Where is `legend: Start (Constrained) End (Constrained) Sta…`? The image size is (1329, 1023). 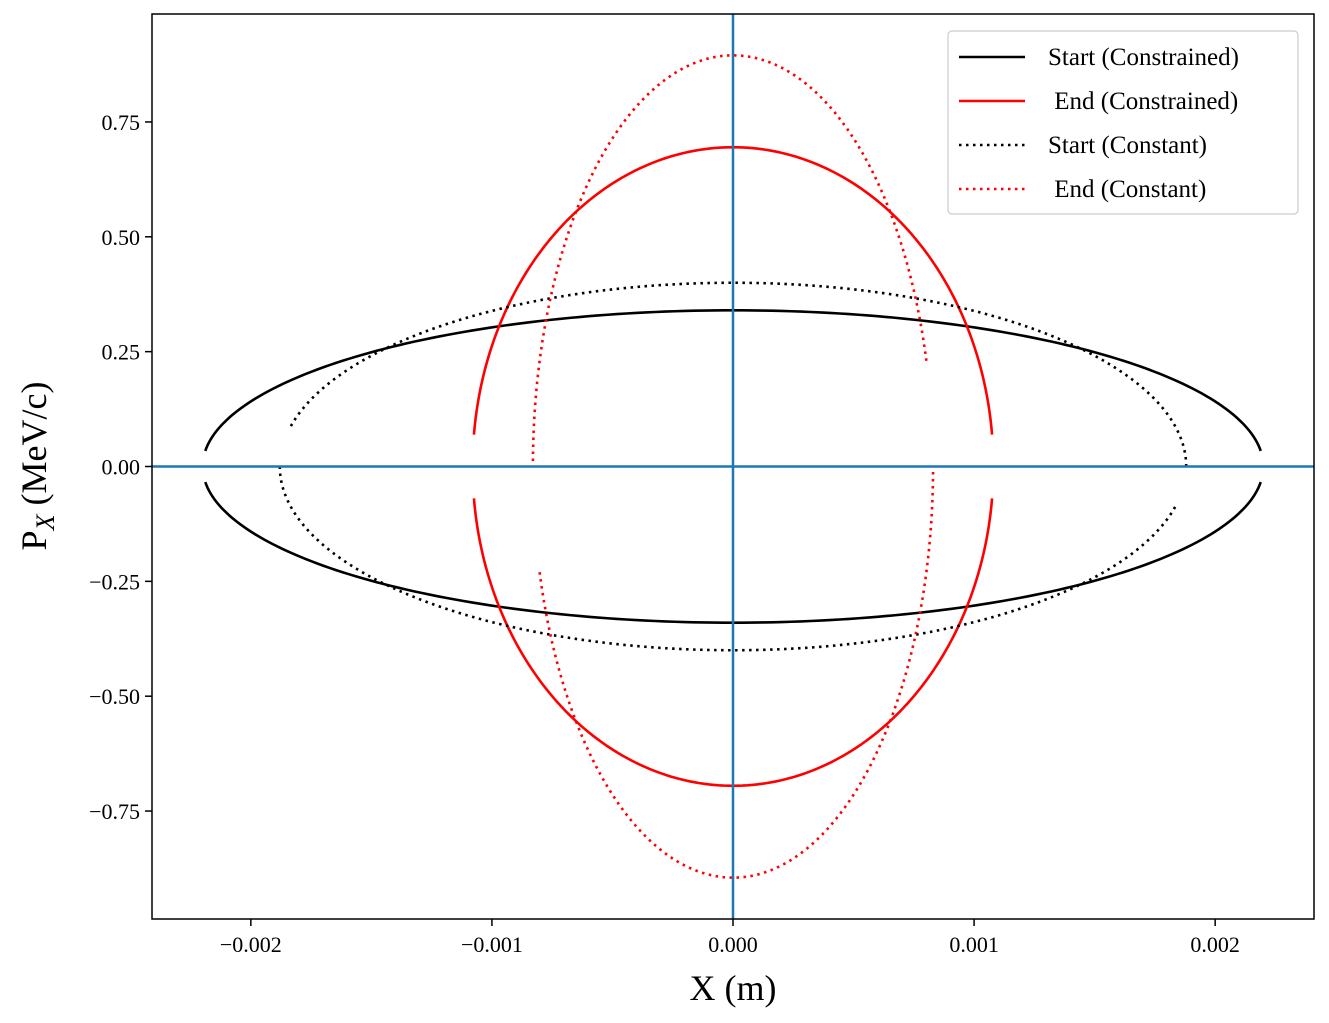
legend: Start (Constrained) End (Constrained) Sta… is located at coordinates (1123, 122).